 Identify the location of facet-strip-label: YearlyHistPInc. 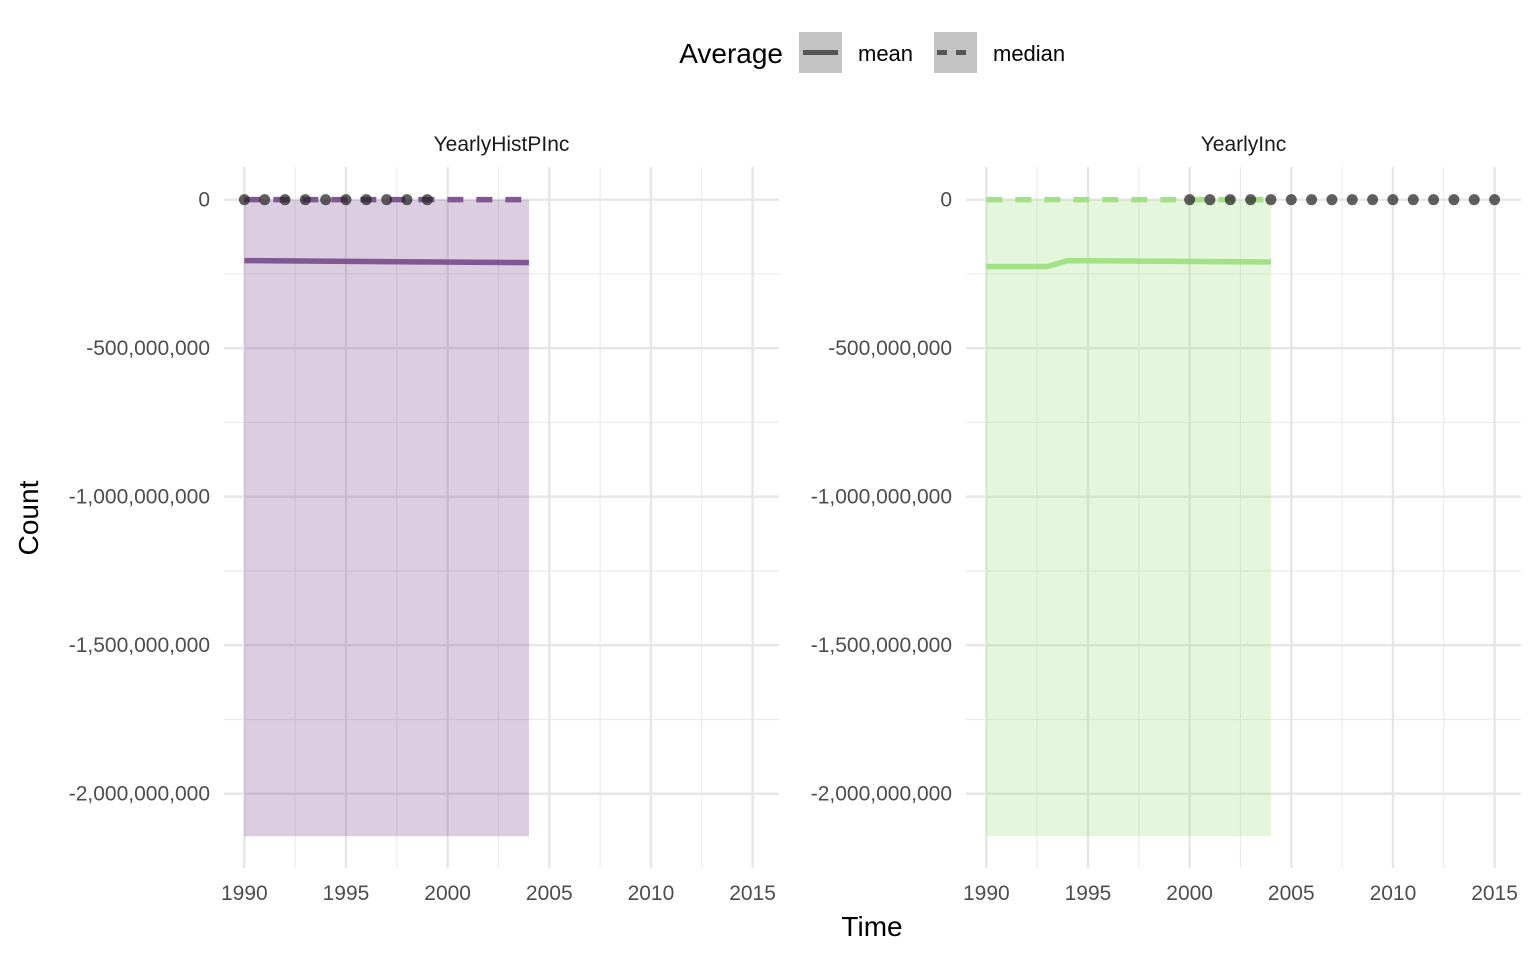
(502, 144).